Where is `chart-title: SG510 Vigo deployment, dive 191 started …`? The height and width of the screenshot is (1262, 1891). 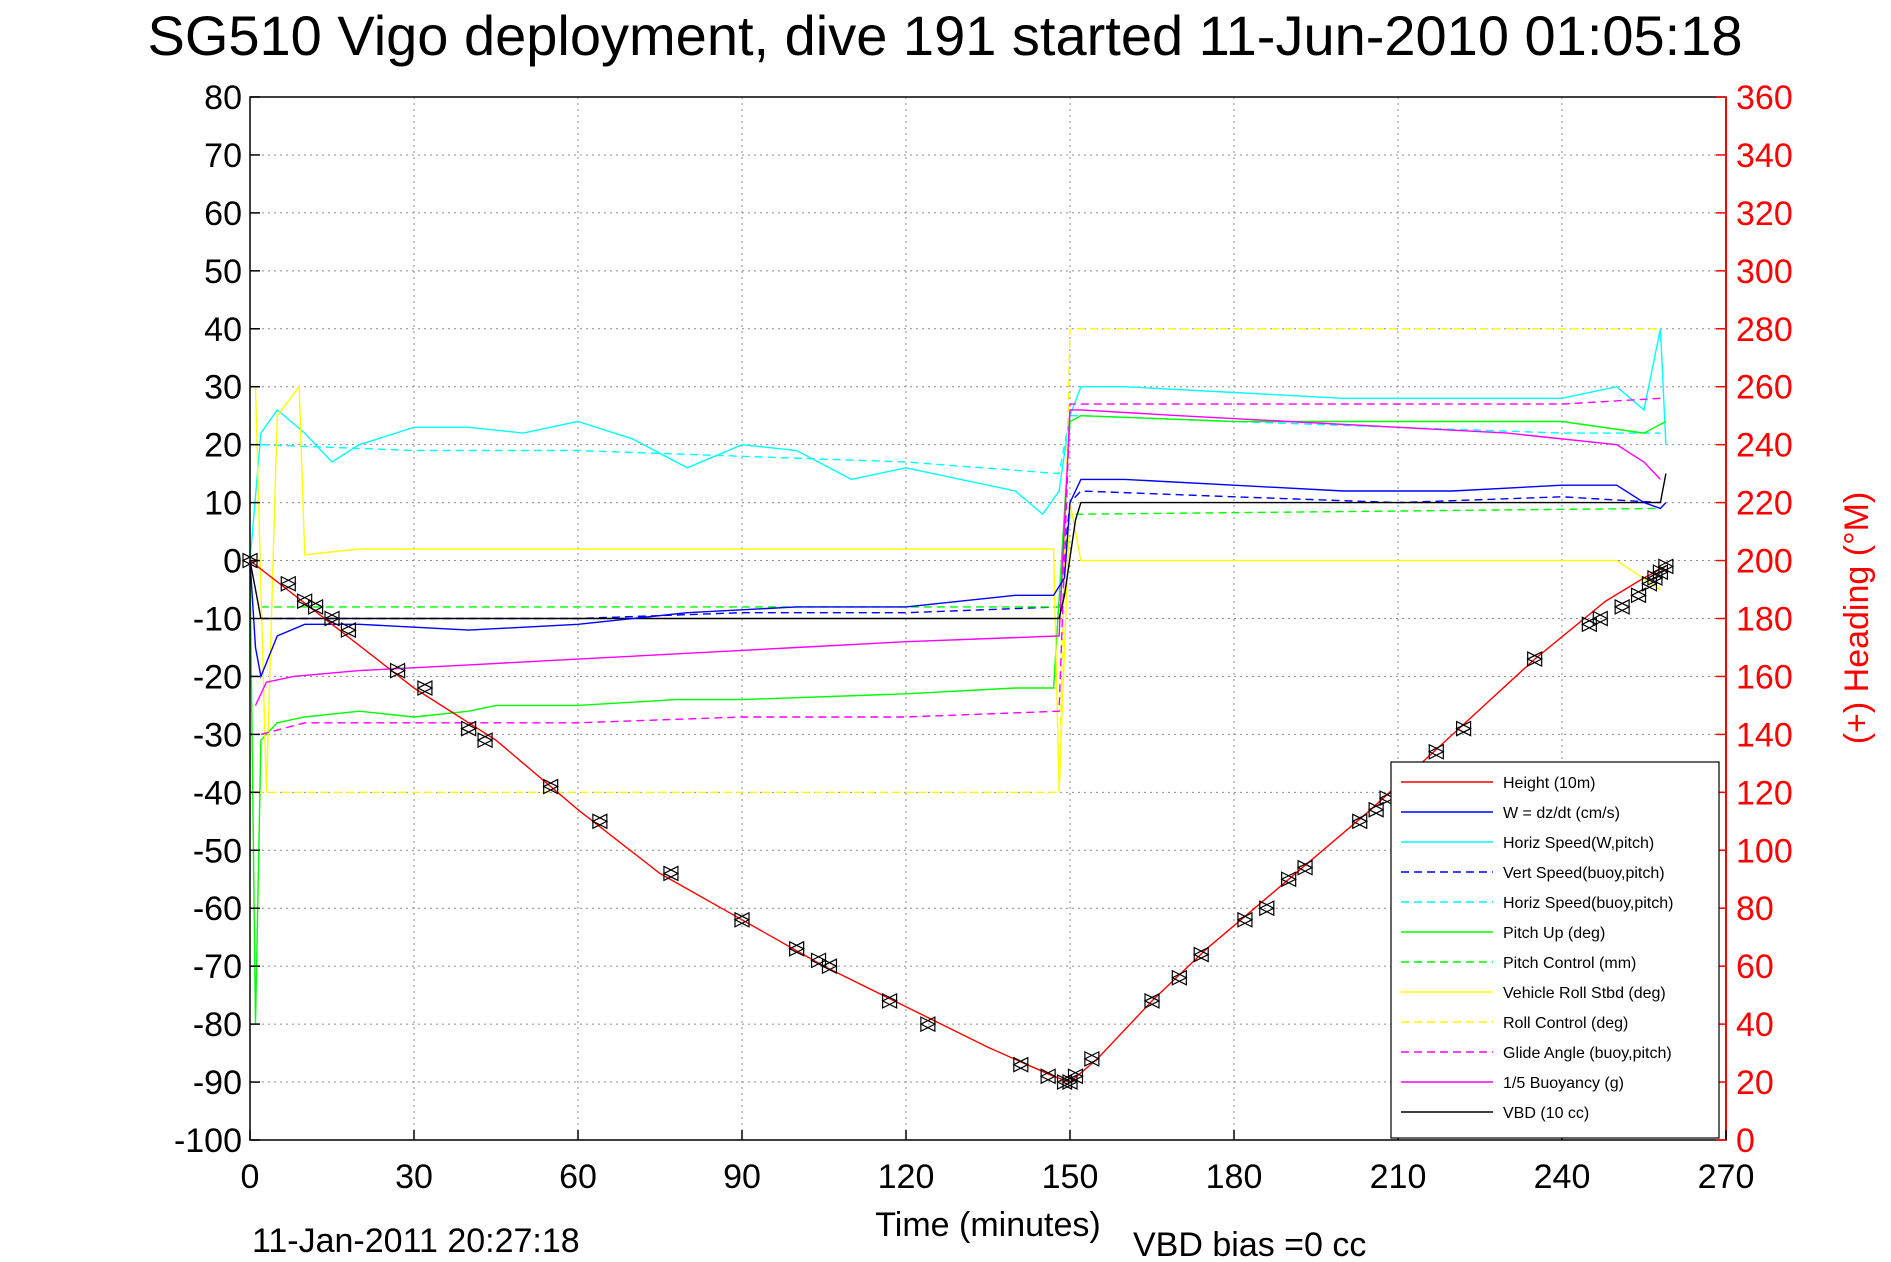
chart-title: SG510 Vigo deployment, dive 191 started … is located at coordinates (944, 35).